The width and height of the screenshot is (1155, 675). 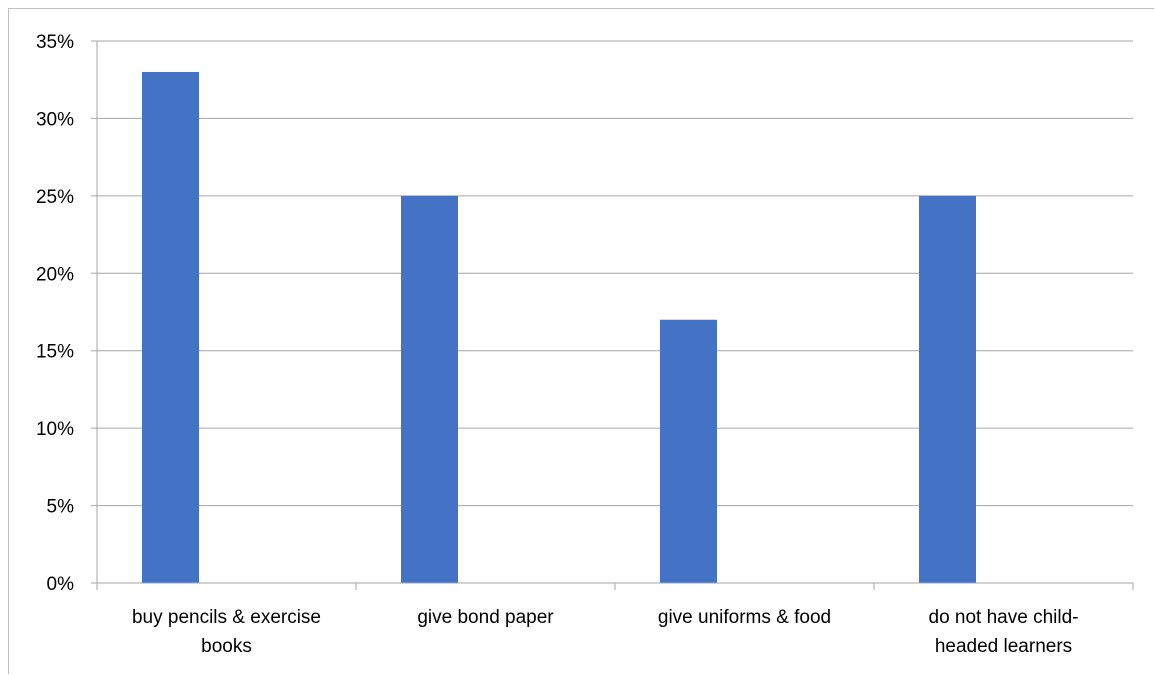 I want to click on x-category-label-line: buy pencils & exercise, so click(x=226, y=617).